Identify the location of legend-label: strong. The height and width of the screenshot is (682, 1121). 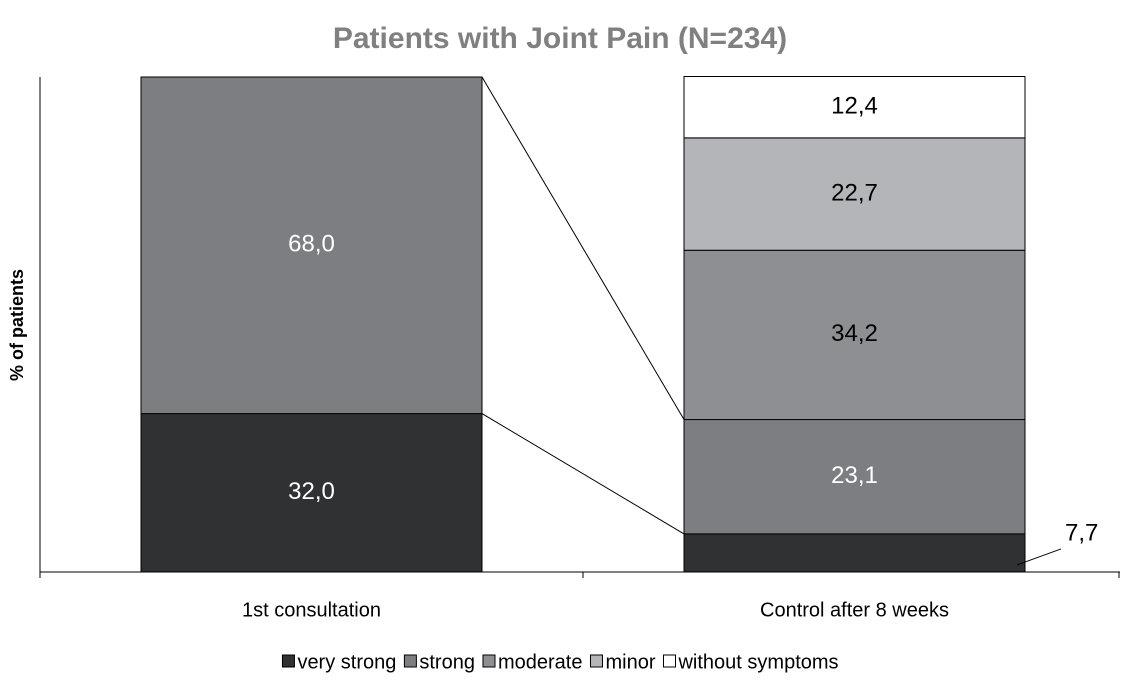
(447, 662).